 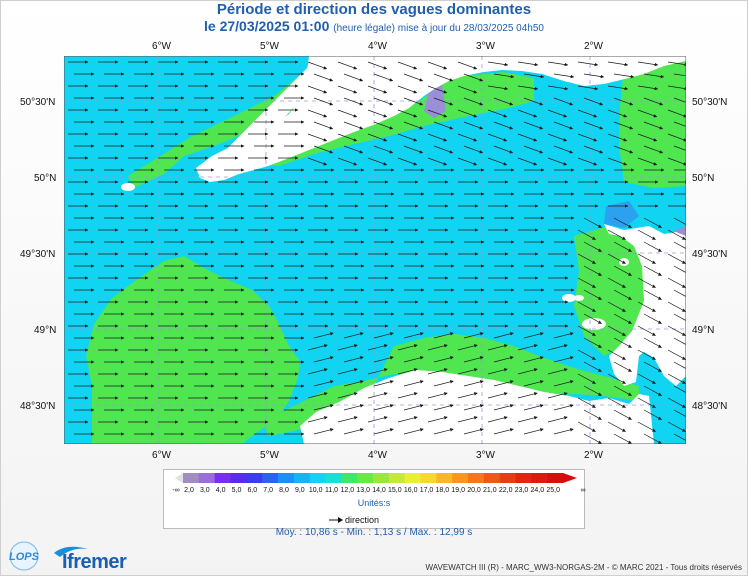 I want to click on colorbar-label: 16,0, so click(x=410, y=490).